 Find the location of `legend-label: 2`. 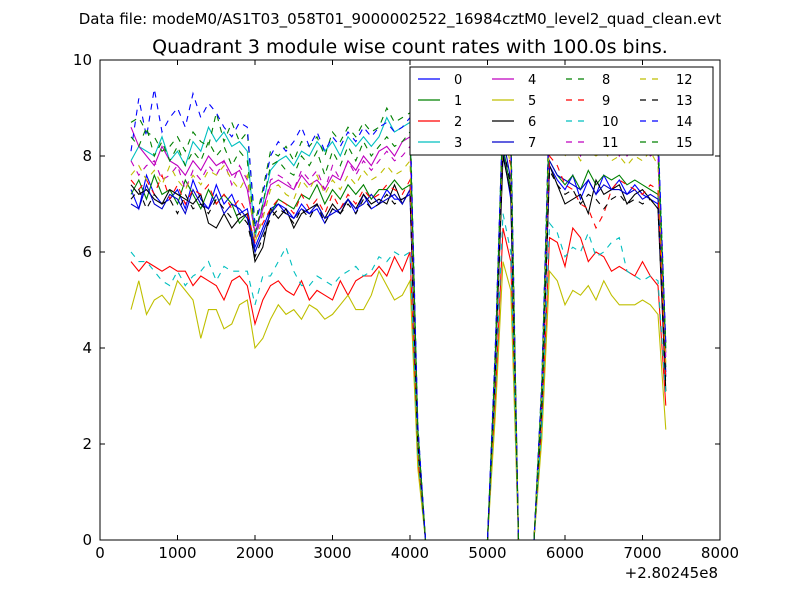

legend-label: 2 is located at coordinates (458, 122).